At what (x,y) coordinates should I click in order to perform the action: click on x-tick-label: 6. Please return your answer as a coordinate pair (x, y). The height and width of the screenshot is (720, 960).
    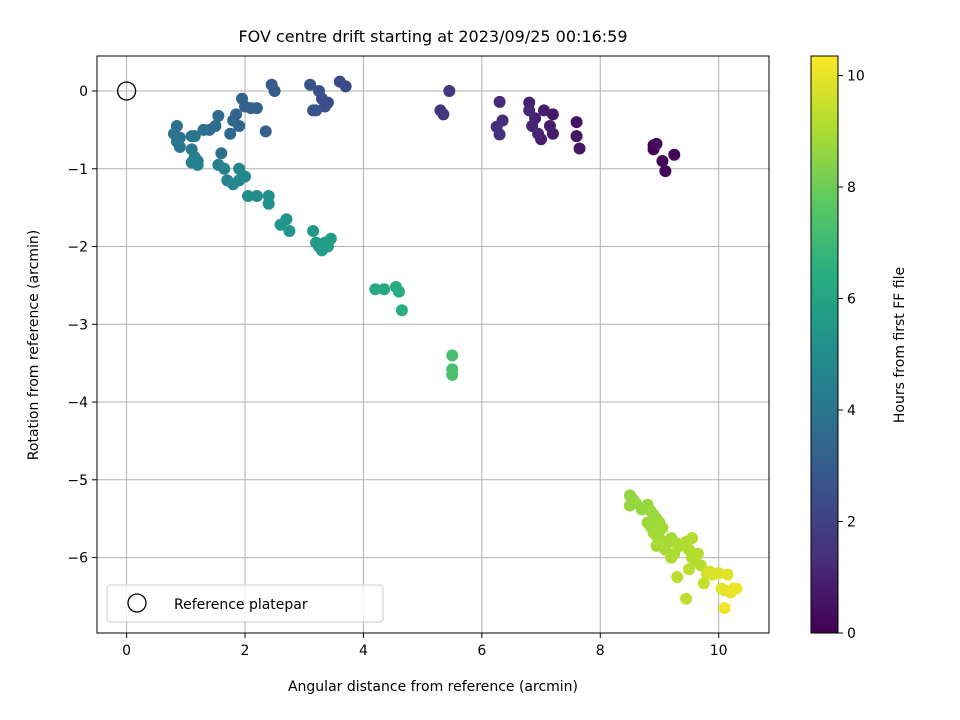
    Looking at the image, I should click on (481, 651).